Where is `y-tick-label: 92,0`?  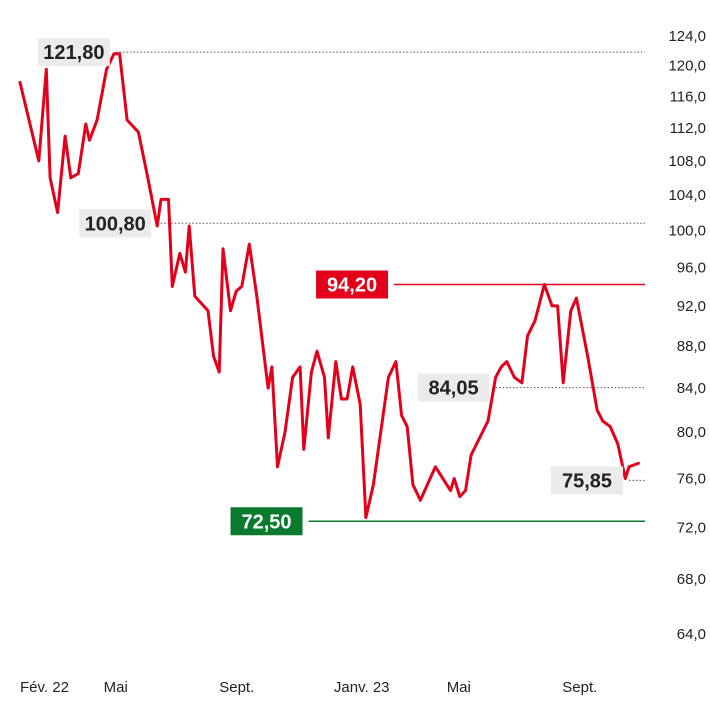 y-tick-label: 92,0 is located at coordinates (691, 306).